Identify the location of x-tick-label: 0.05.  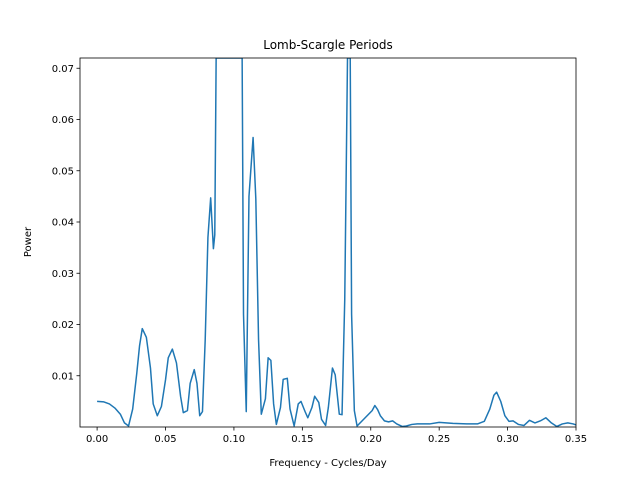
(165, 439).